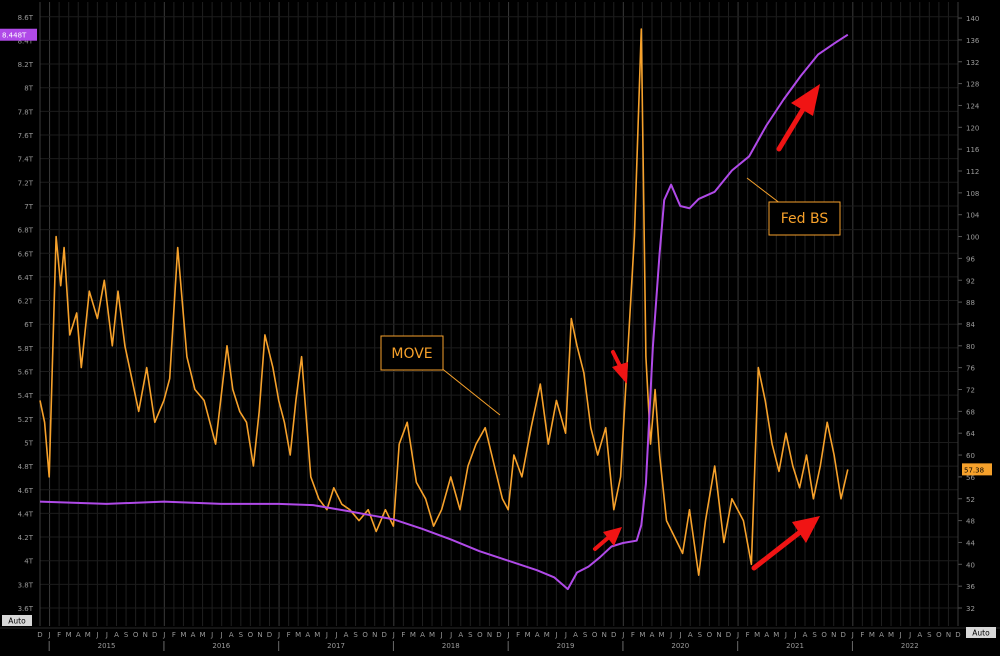 This screenshot has height=656, width=1000. Describe the element at coordinates (970, 456) in the screenshot. I see `right-axis-tick-label: 60` at that location.